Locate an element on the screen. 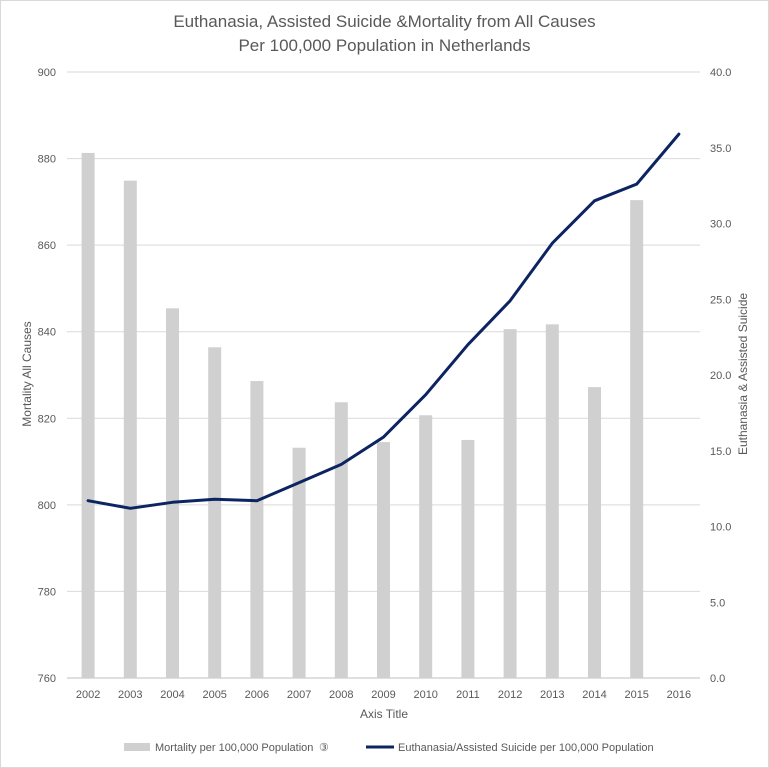 The height and width of the screenshot is (768, 769). x-axis-tick-label: 2007 is located at coordinates (299, 695).